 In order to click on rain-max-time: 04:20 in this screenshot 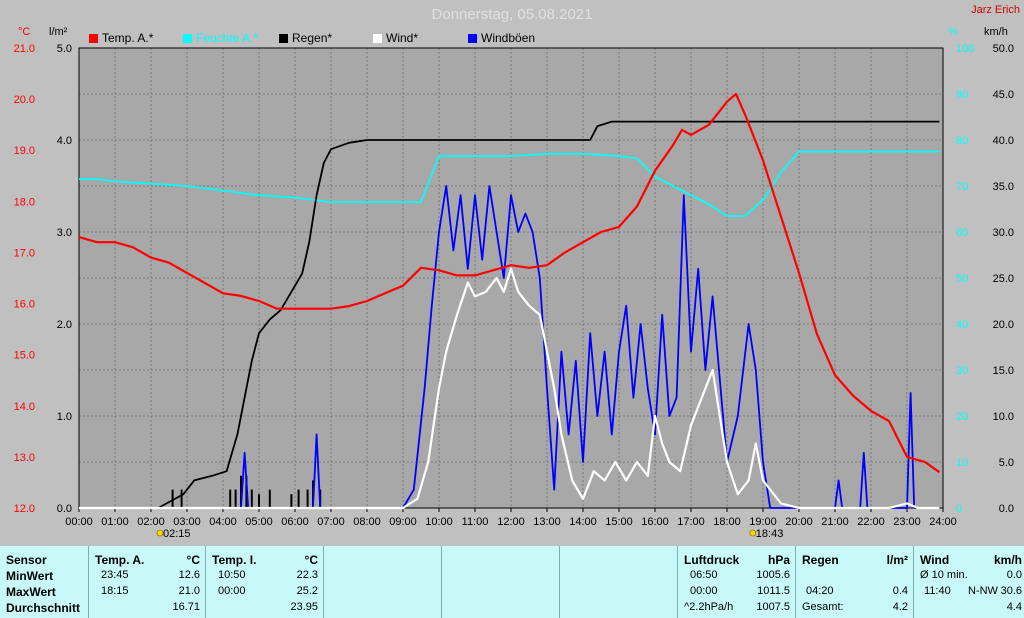, I will do `click(820, 591)`.